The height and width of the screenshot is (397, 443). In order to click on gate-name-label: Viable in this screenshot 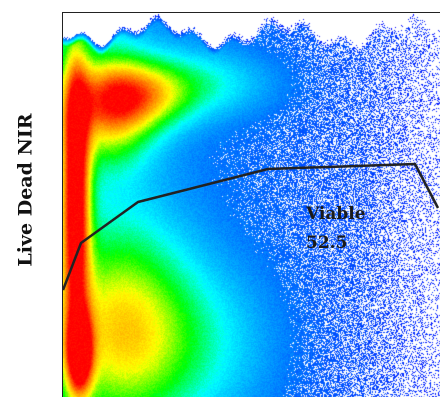, I will do `click(336, 214)`.